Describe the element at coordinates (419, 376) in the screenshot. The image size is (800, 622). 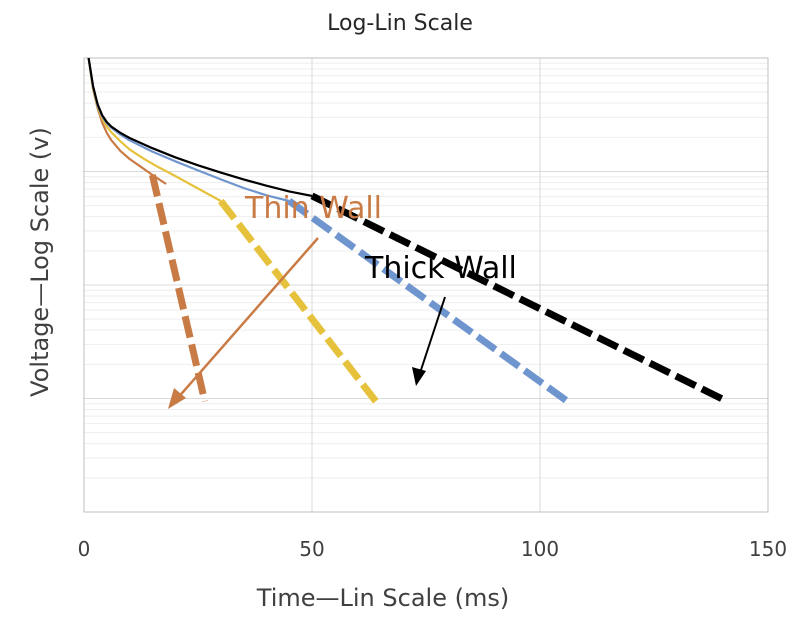
I see `thick-wall-arrowhead` at that location.